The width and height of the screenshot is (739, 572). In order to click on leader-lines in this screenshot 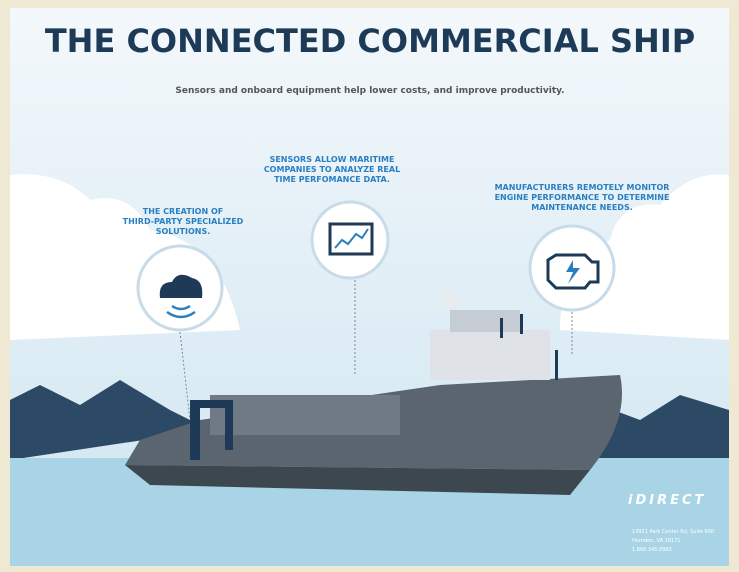, I will do `click(376, 350)`.